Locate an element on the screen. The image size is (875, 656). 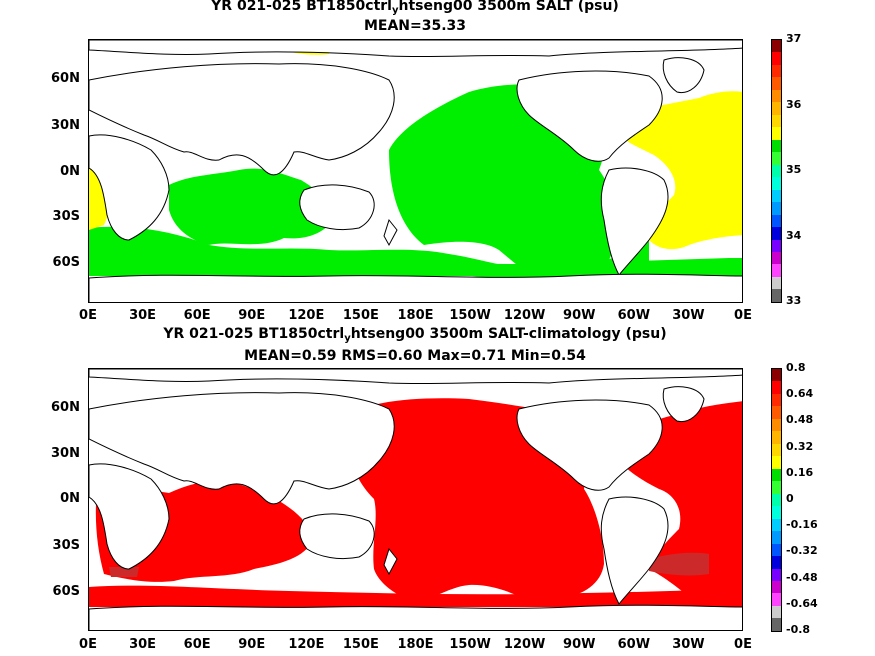
colorbar-label: -0.16 is located at coordinates (802, 525).